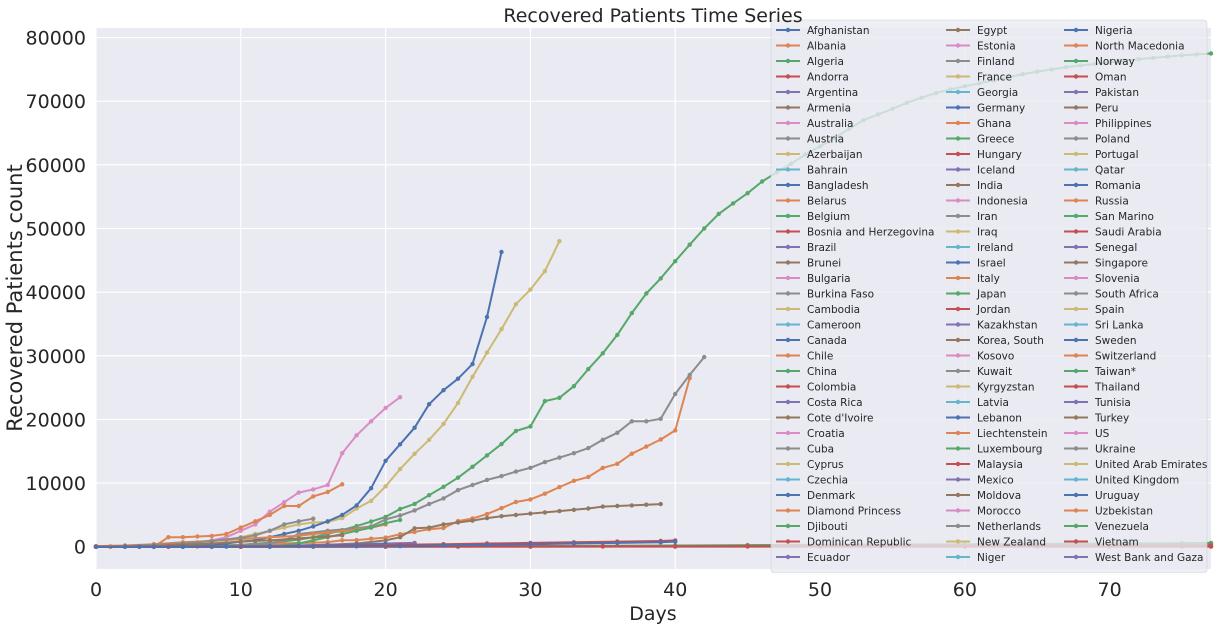  What do you see at coordinates (1112, 403) in the screenshot?
I see `legend-label: Tunisia` at bounding box center [1112, 403].